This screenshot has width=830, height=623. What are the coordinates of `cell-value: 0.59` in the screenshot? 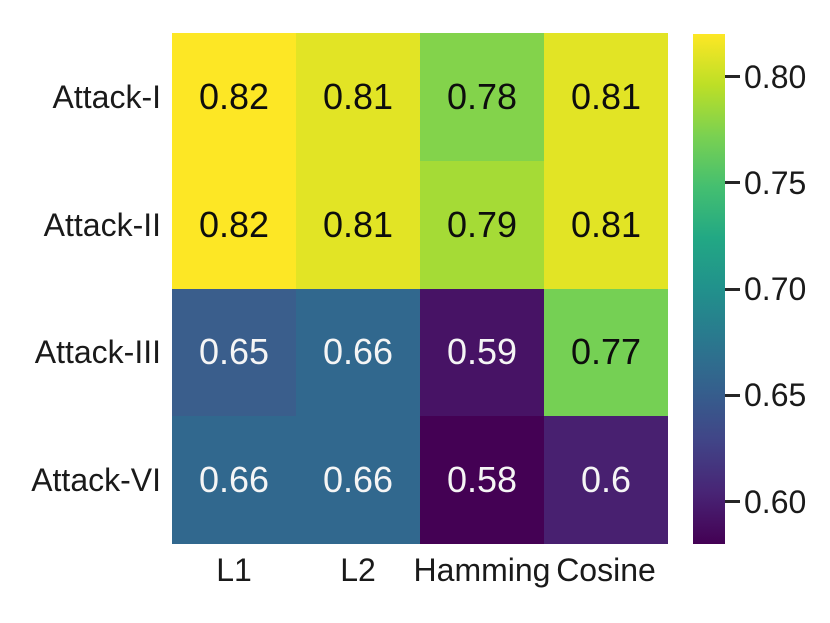 It's located at (482, 352).